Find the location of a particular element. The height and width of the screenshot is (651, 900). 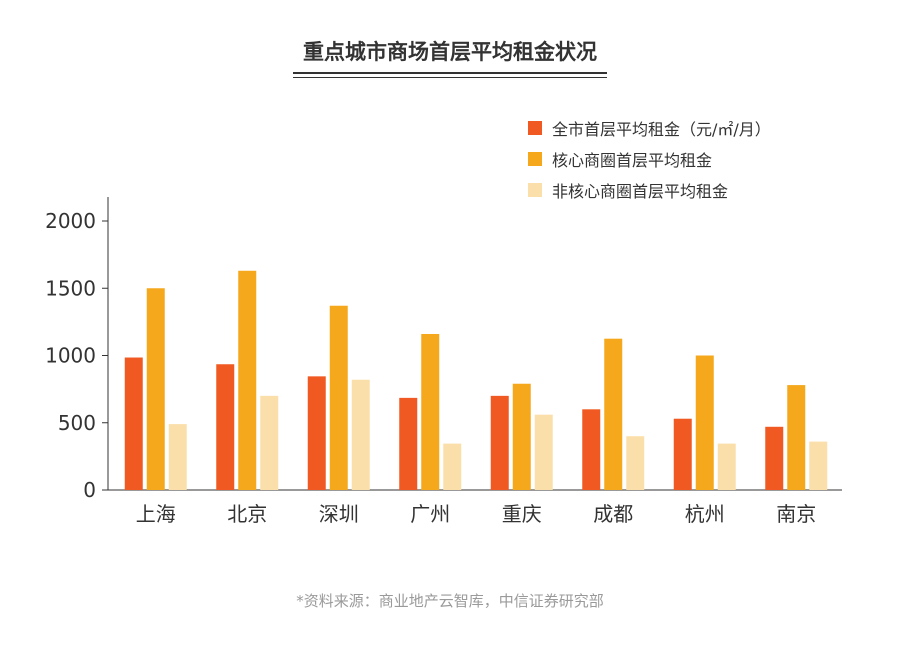

legend-label-noncore: 非核心商圈首层平均租金 is located at coordinates (640, 191).